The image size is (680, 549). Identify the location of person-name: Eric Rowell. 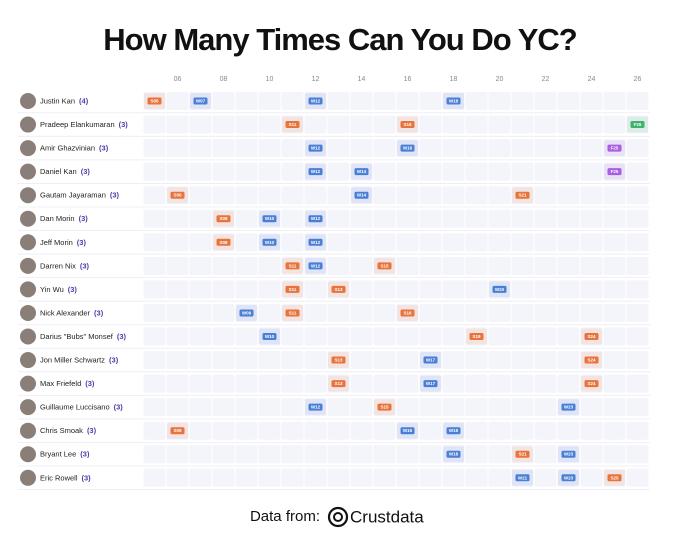
(59, 477).